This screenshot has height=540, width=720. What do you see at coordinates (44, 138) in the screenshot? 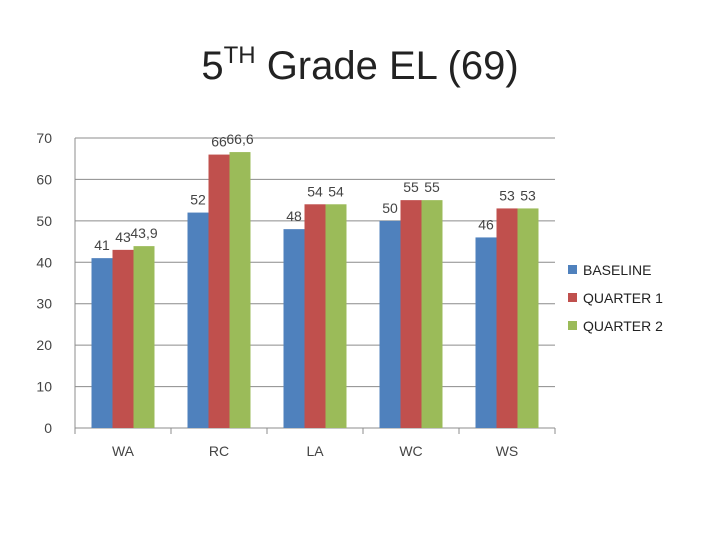
I see `y-tick-label: 70` at bounding box center [44, 138].